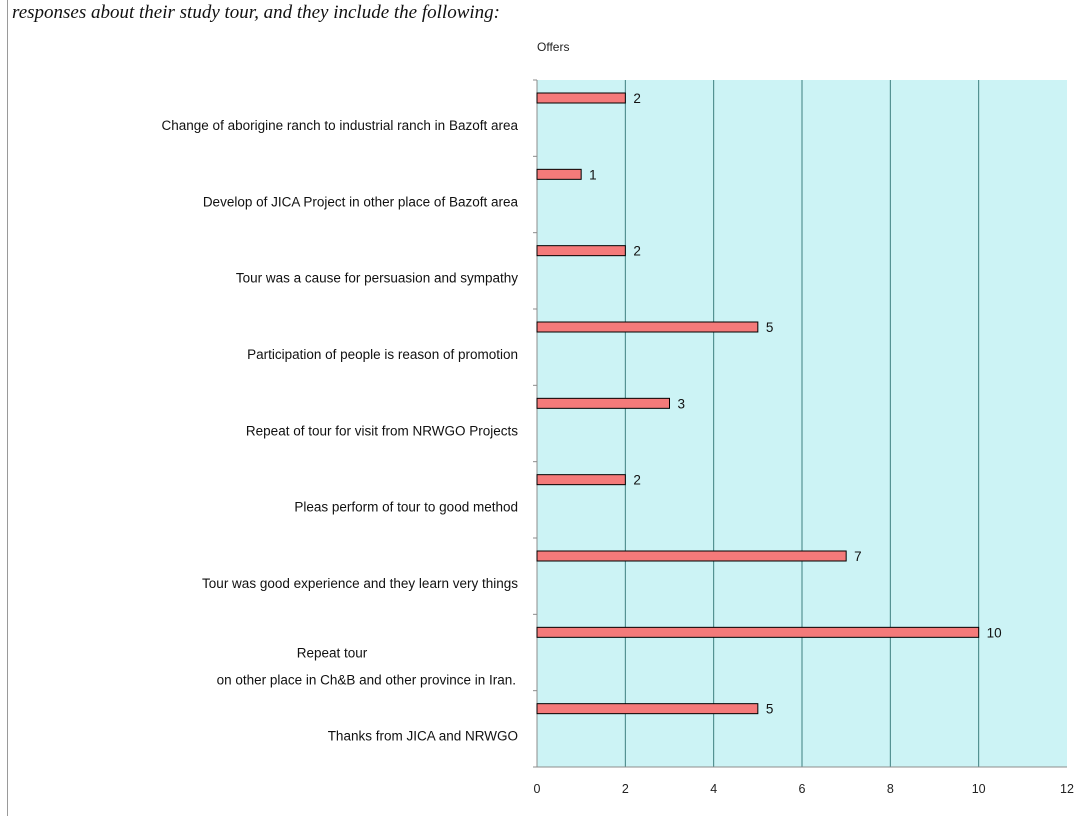  Describe the element at coordinates (682, 403) in the screenshot. I see `data-label: 3` at that location.